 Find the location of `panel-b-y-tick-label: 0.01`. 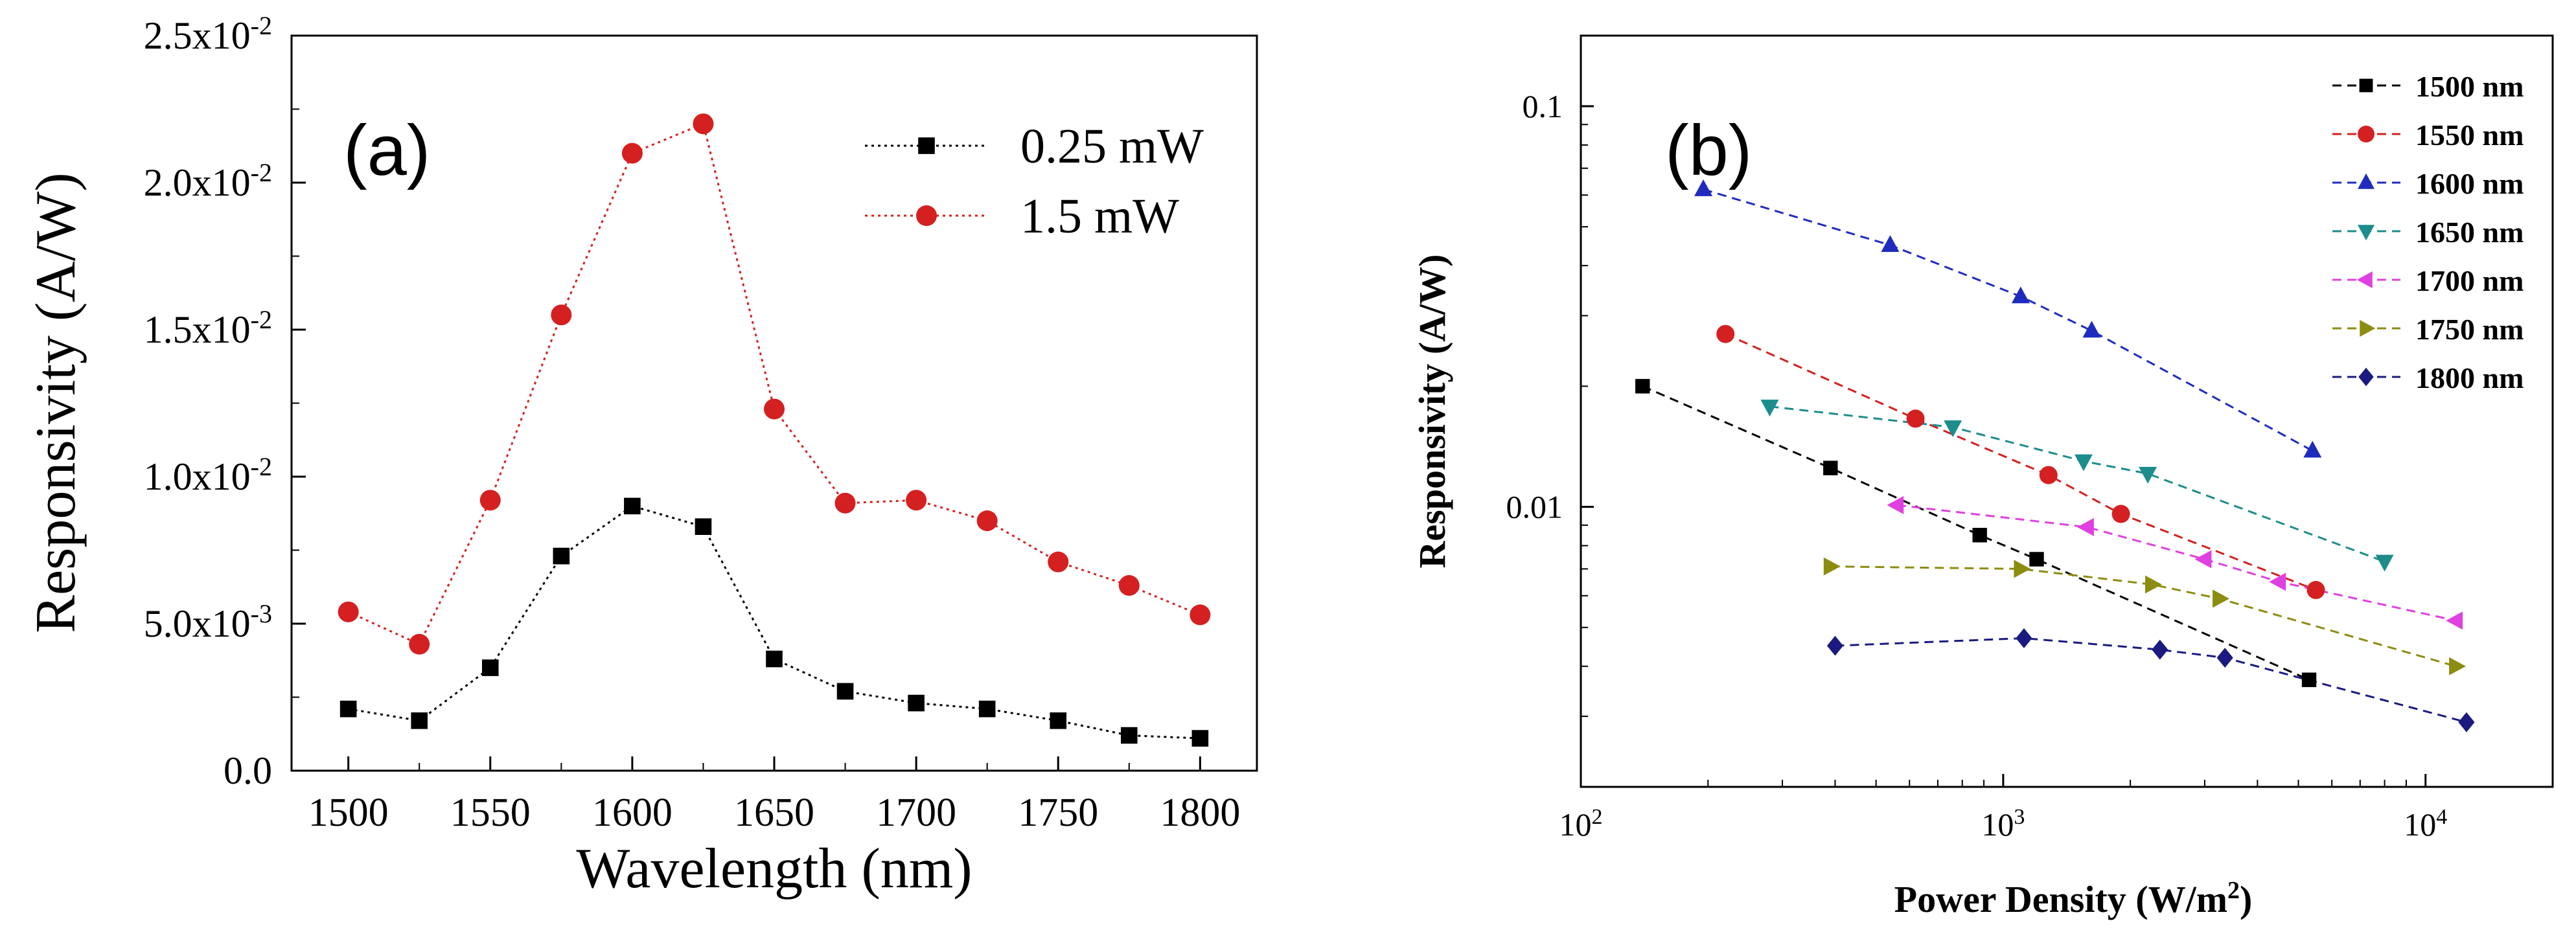

panel-b-y-tick-label: 0.01 is located at coordinates (1535, 507).